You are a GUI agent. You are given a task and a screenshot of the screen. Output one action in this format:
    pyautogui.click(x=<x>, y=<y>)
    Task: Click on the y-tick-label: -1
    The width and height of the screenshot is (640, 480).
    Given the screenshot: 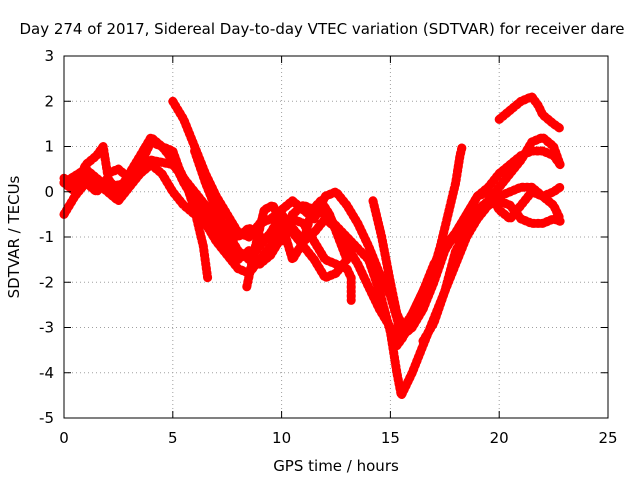 What is the action you would take?
    pyautogui.click(x=46, y=237)
    